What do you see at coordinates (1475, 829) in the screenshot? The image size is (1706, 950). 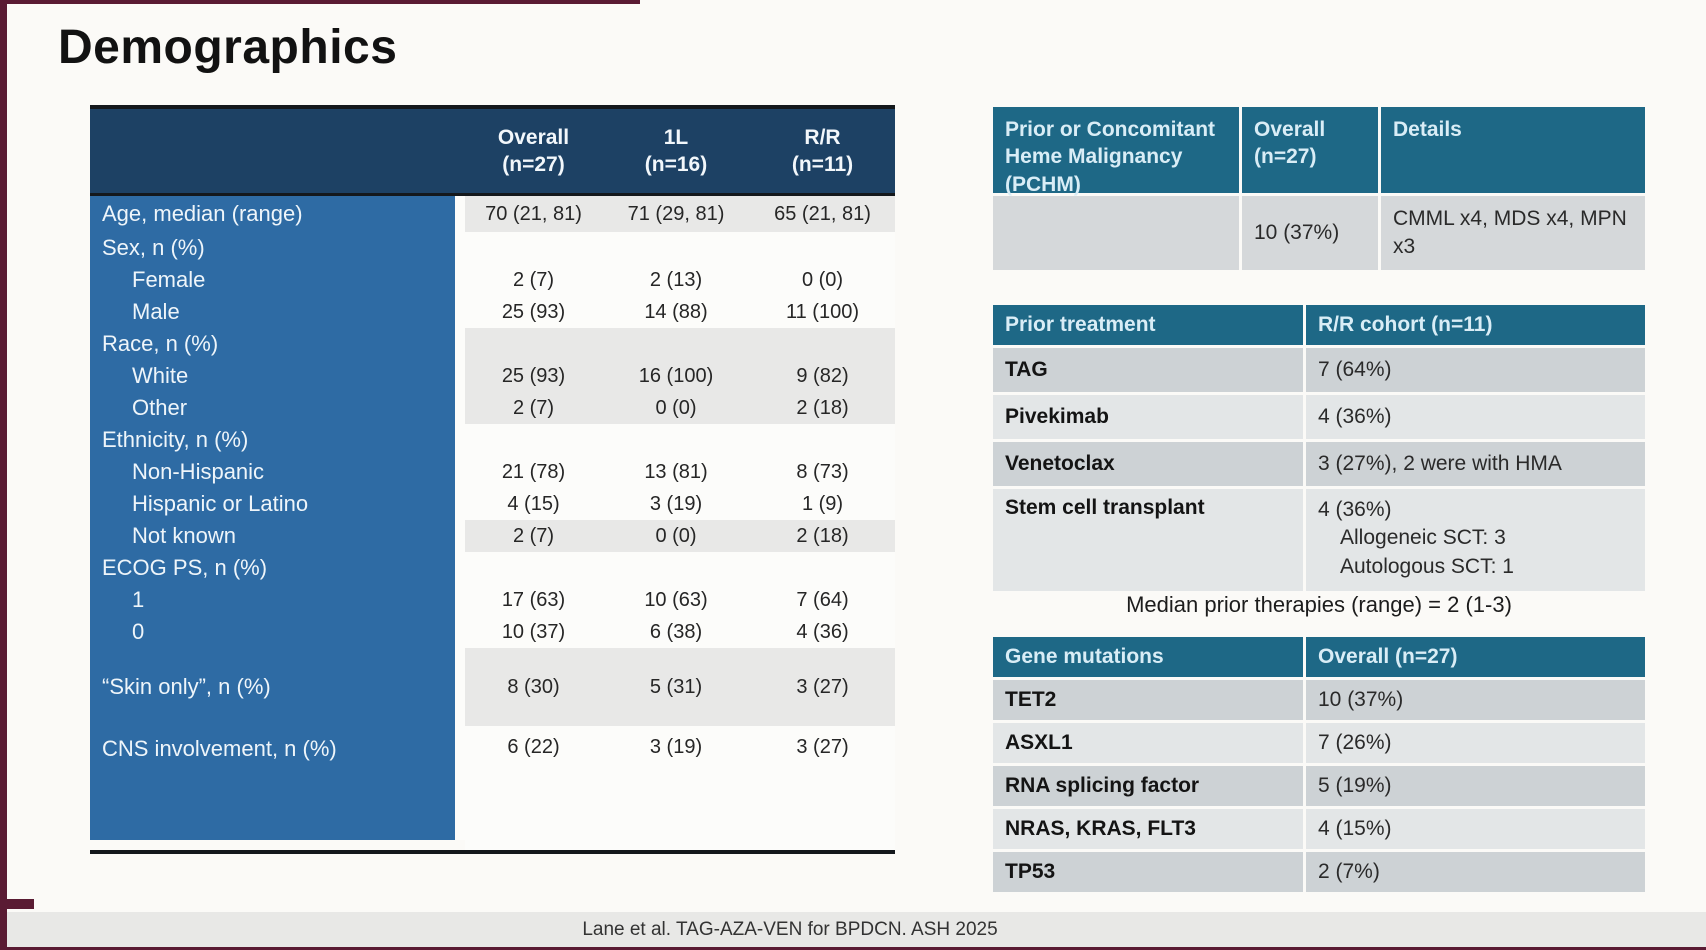 I see `gene-value: 4 (15%)` at bounding box center [1475, 829].